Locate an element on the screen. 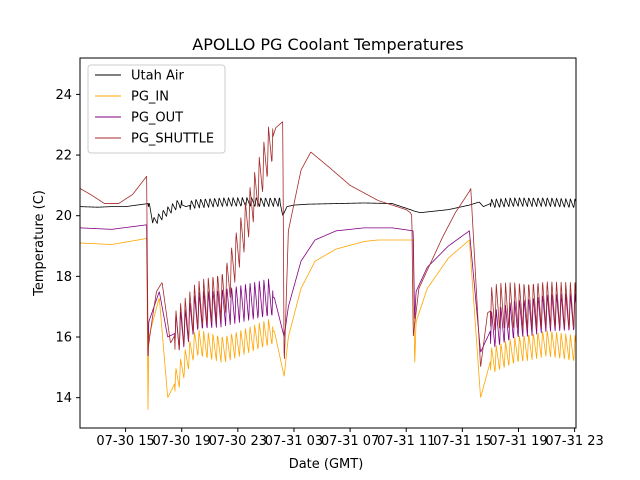 The image size is (640, 480). x-axis-label: Date (GMT) is located at coordinates (326, 464).